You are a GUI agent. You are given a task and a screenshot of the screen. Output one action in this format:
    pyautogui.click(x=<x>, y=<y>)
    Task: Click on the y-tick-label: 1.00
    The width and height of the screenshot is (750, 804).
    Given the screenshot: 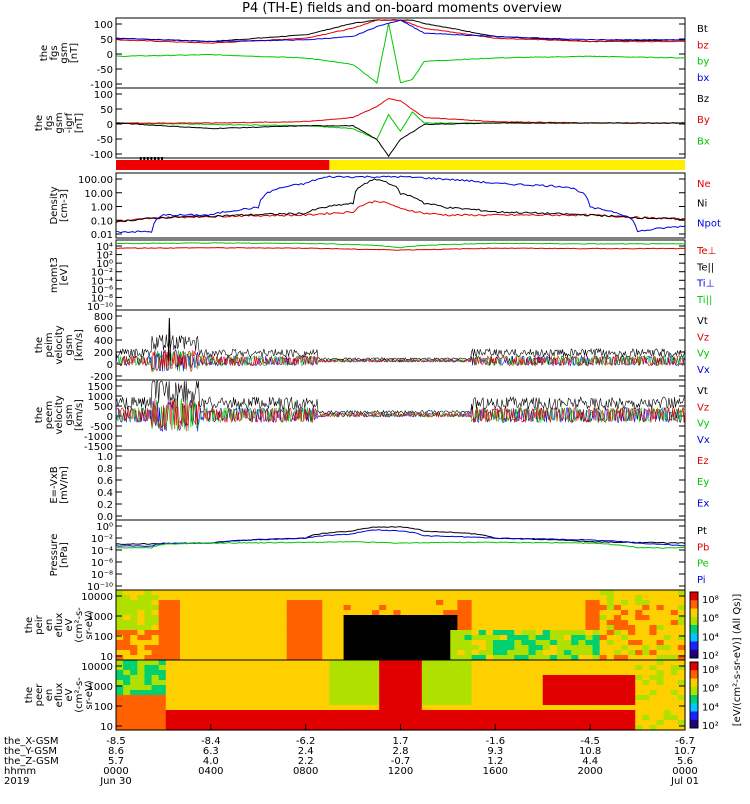 What is the action you would take?
    pyautogui.click(x=102, y=208)
    